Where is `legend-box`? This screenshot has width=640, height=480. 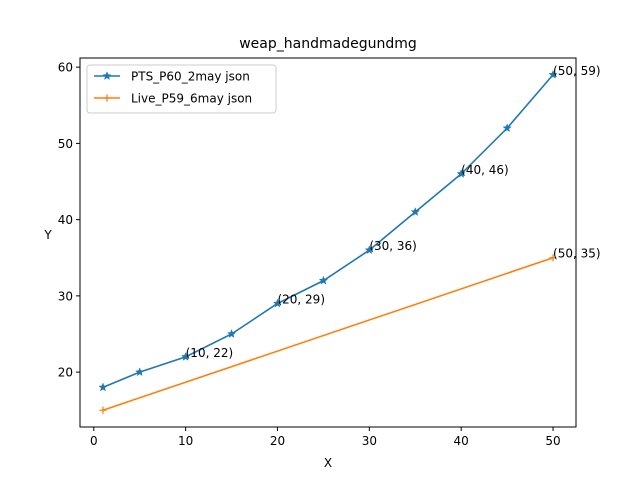
legend-box is located at coordinates (181, 89).